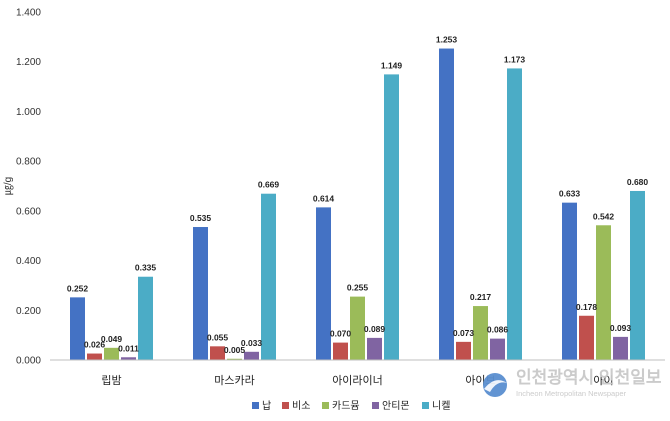  I want to click on data-label: 0.542, so click(604, 216).